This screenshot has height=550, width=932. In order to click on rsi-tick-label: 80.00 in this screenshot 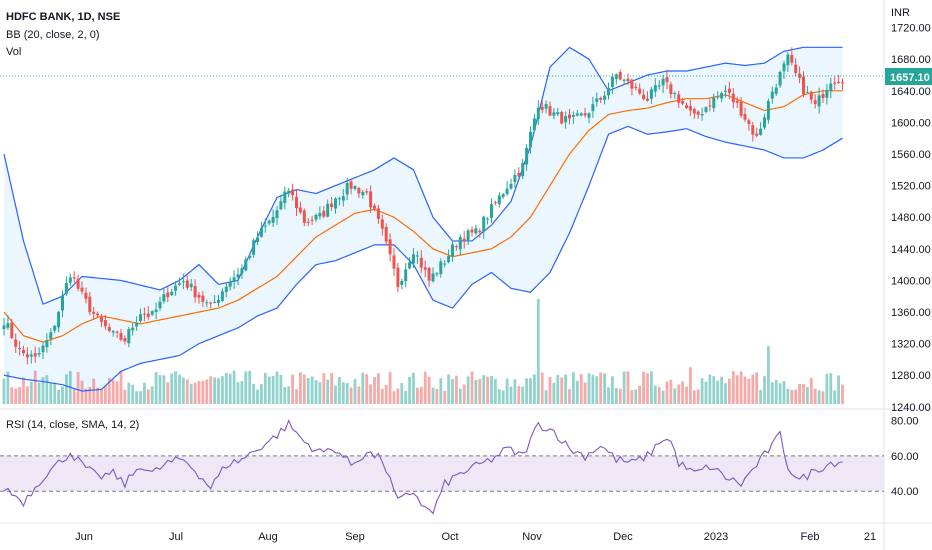, I will do `click(905, 422)`.